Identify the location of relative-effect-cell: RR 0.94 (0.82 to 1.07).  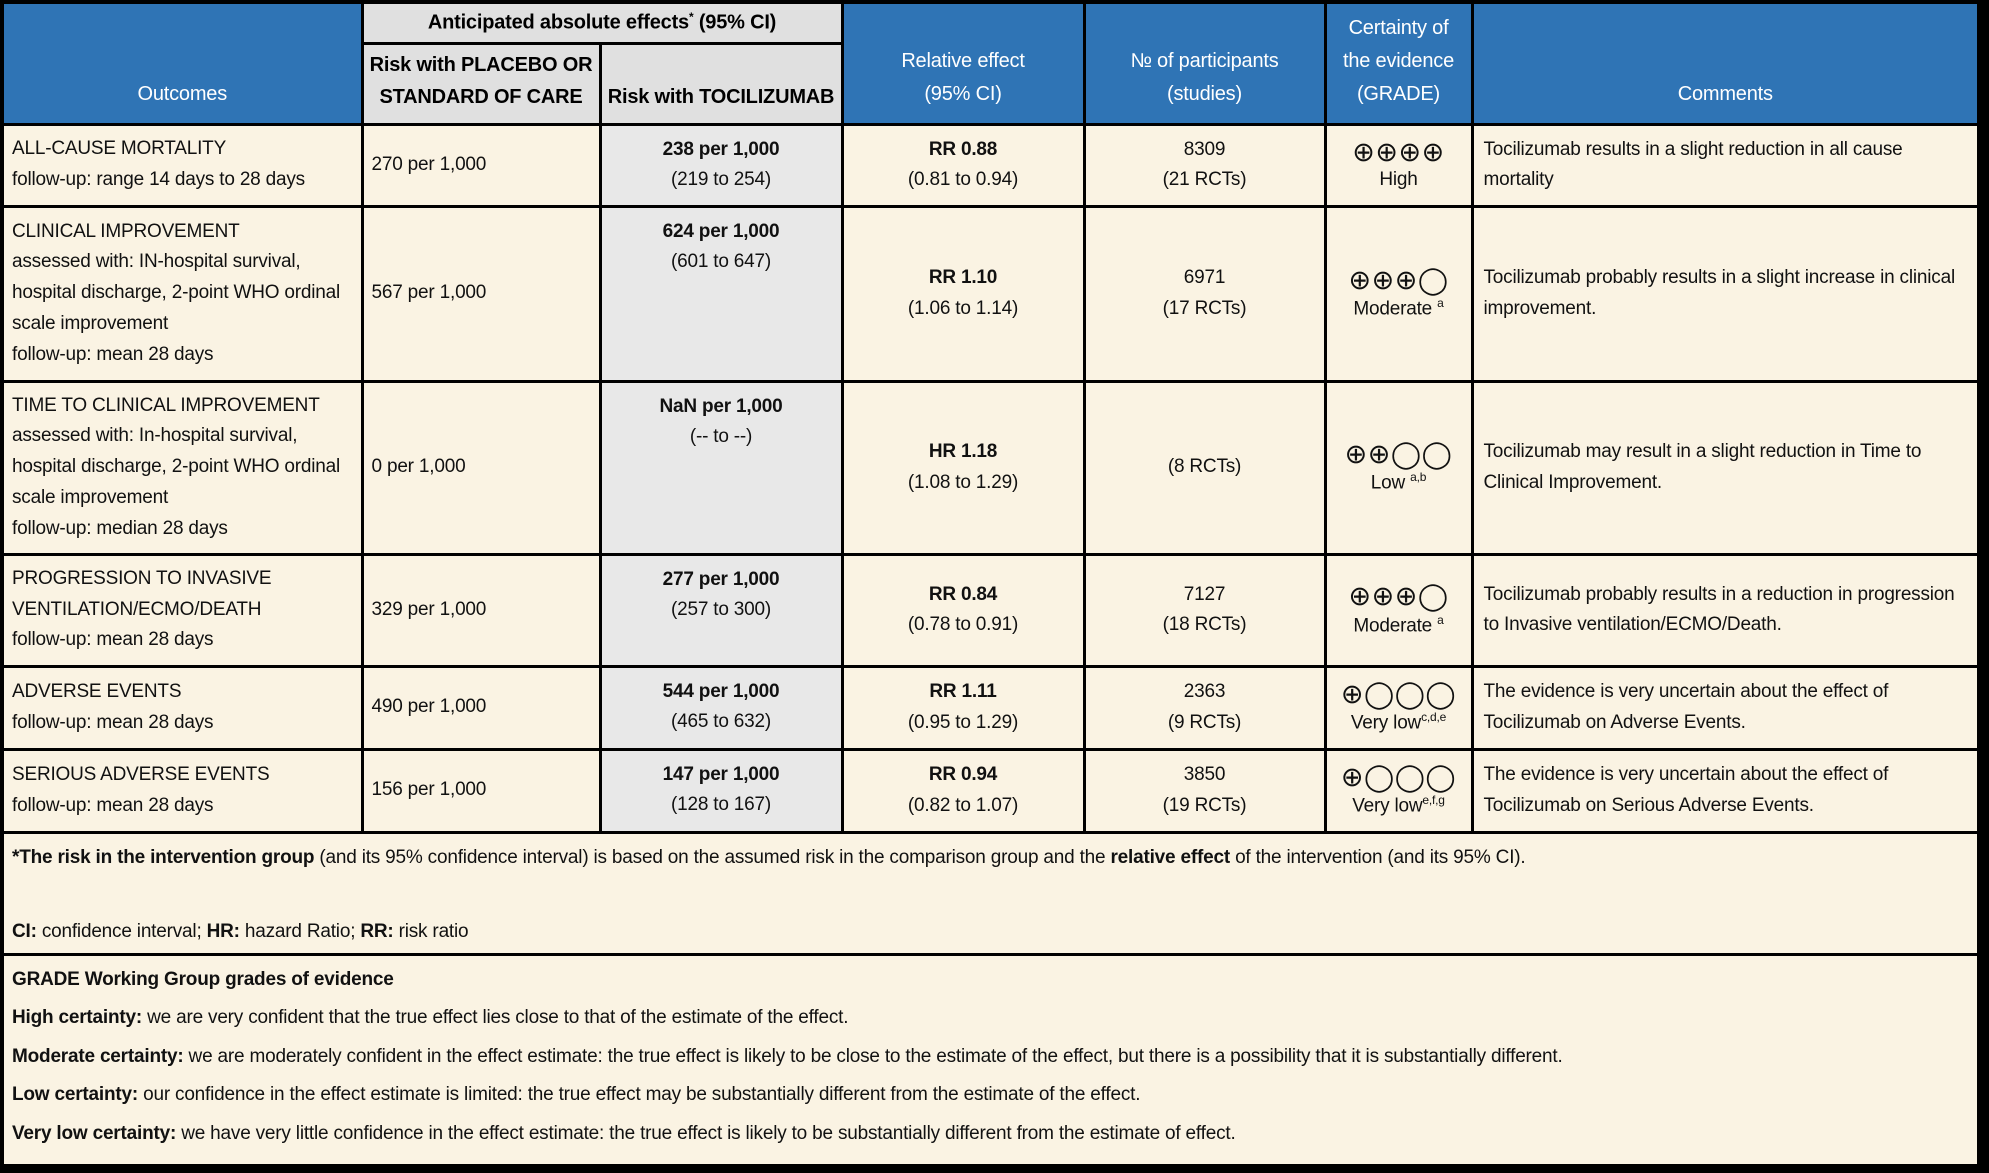
(963, 790).